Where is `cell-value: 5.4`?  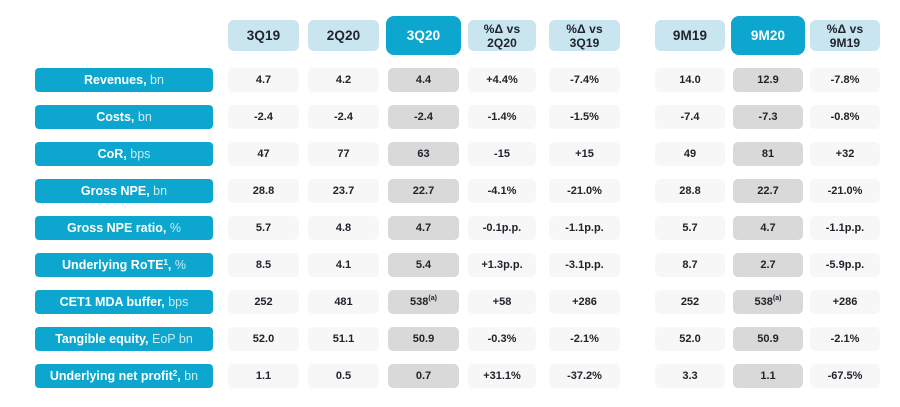
cell-value: 5.4 is located at coordinates (423, 265).